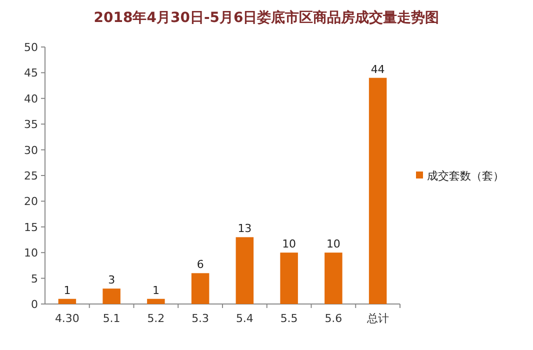  What do you see at coordinates (31, 227) in the screenshot?
I see `y-tick-label: 15` at bounding box center [31, 227].